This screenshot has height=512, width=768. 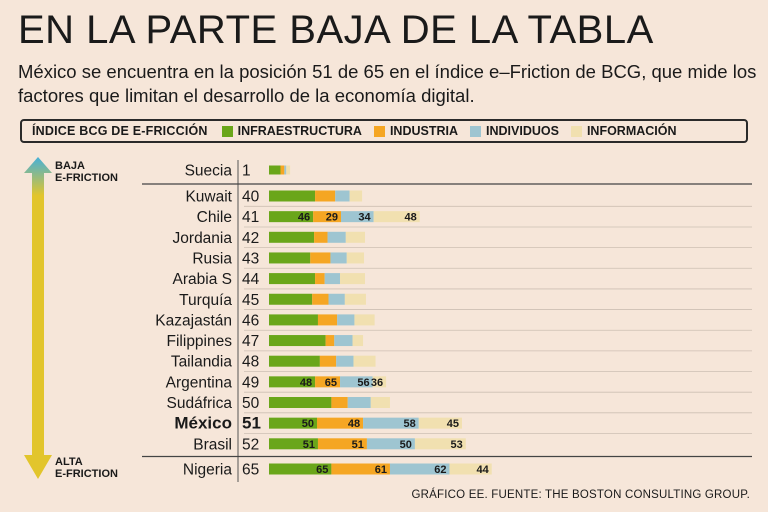 What do you see at coordinates (251, 279) in the screenshot?
I see `rank-label: 44` at bounding box center [251, 279].